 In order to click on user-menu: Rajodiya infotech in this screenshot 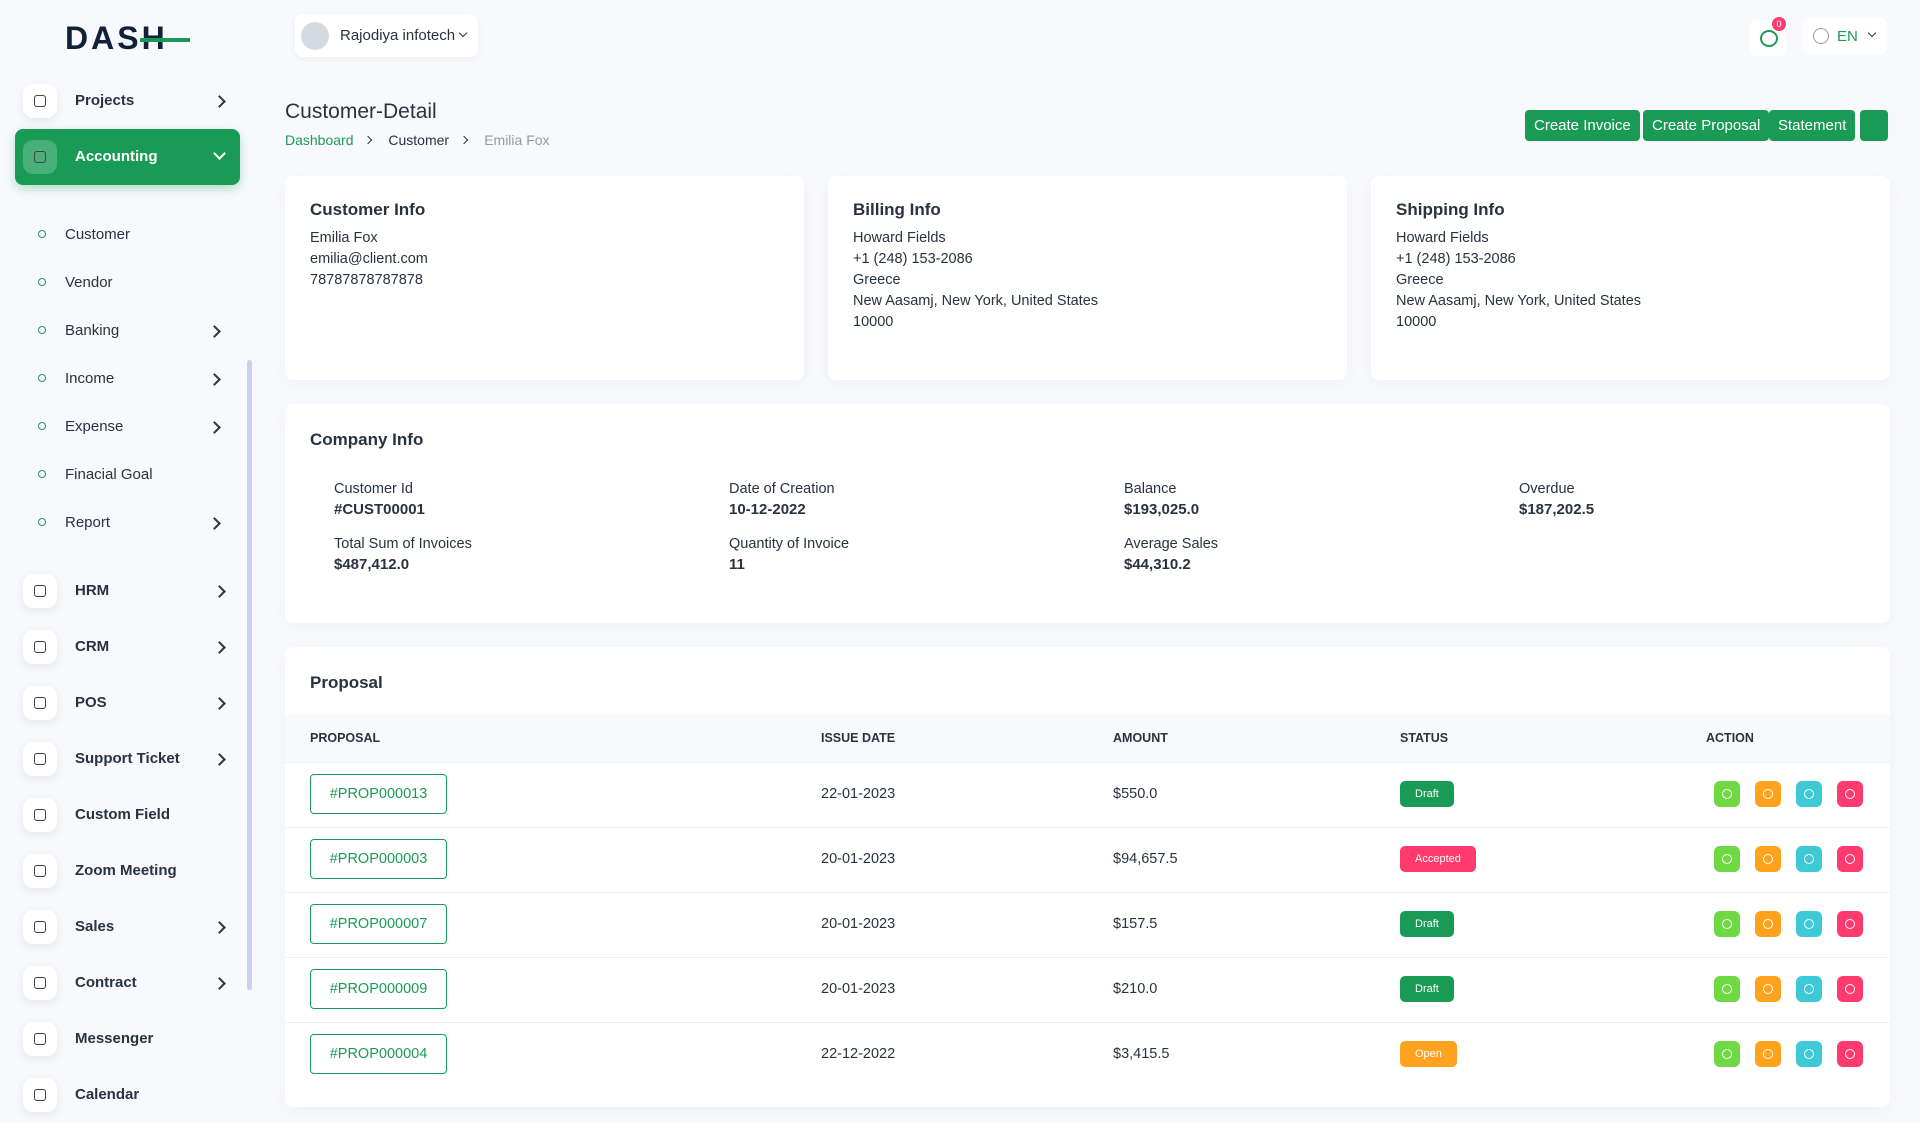, I will do `click(386, 35)`.